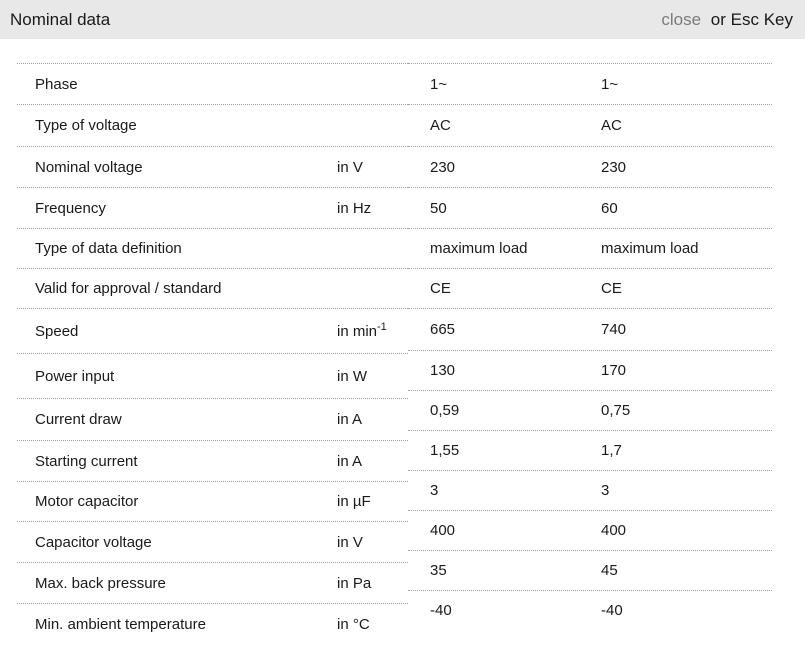 The width and height of the screenshot is (805, 659). I want to click on row-unit: in °C, so click(353, 624).